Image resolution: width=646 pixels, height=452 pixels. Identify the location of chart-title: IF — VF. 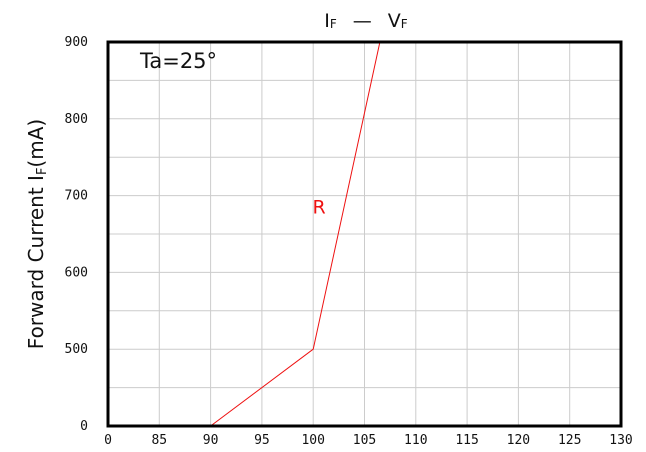
(366, 21).